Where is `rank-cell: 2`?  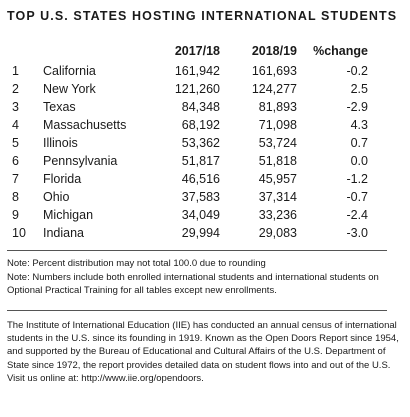
rank-cell: 2 is located at coordinates (15, 89).